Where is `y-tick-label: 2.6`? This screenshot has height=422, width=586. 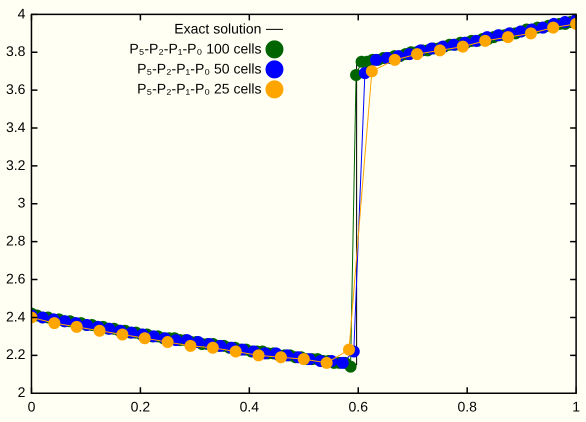
y-tick-label: 2.6 is located at coordinates (16, 278).